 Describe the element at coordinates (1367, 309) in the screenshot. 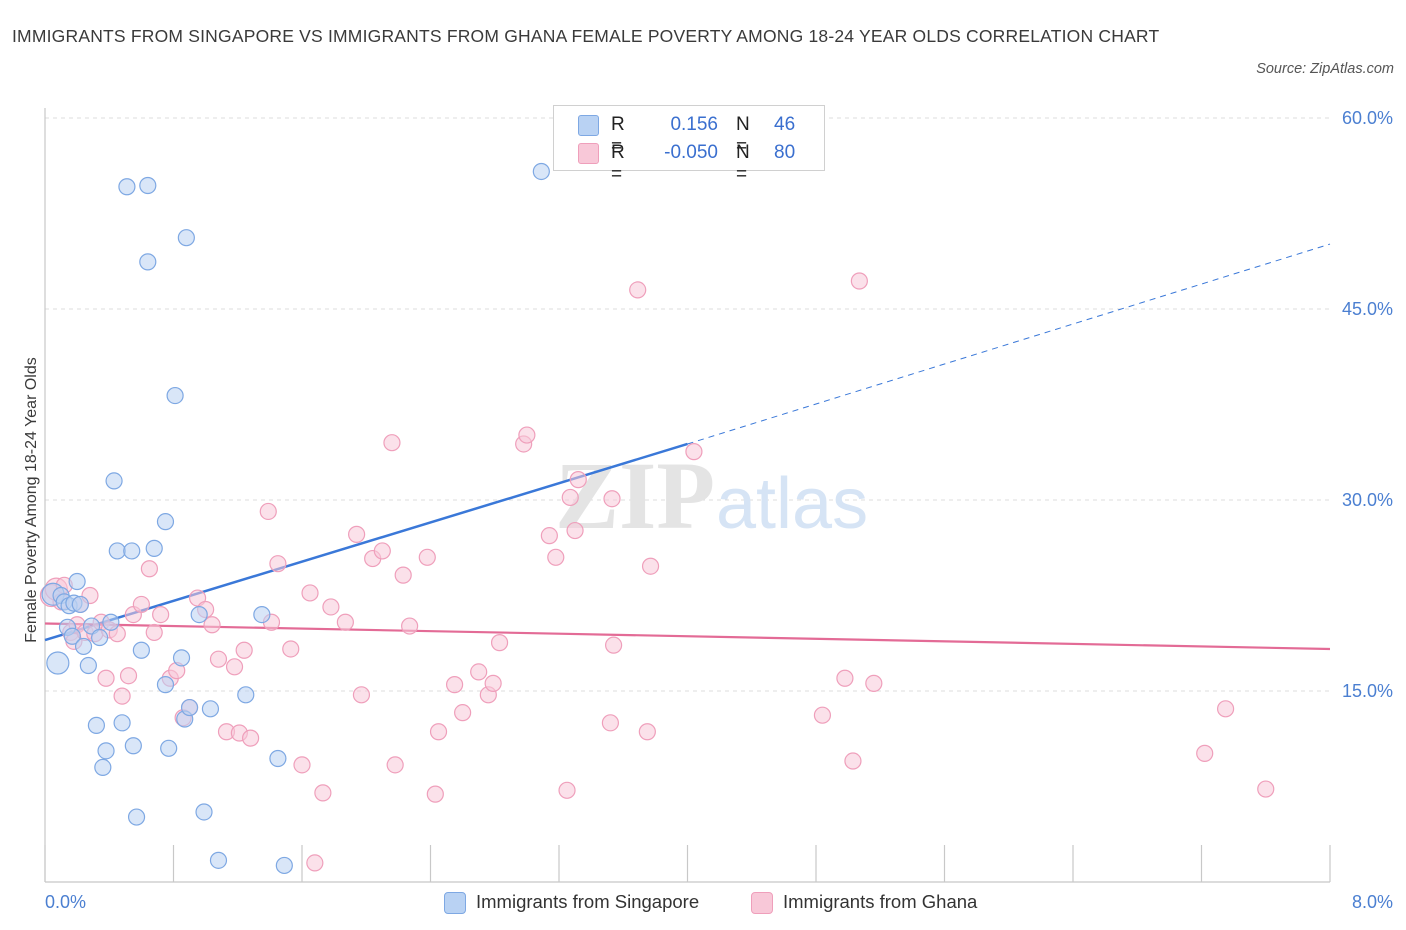

I see `y-tick-label: 45.0%` at that location.